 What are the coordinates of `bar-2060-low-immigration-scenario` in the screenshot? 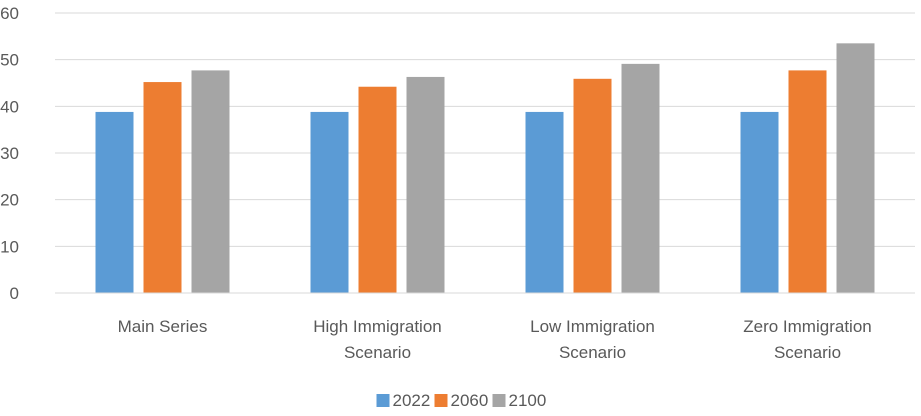 It's located at (592, 185).